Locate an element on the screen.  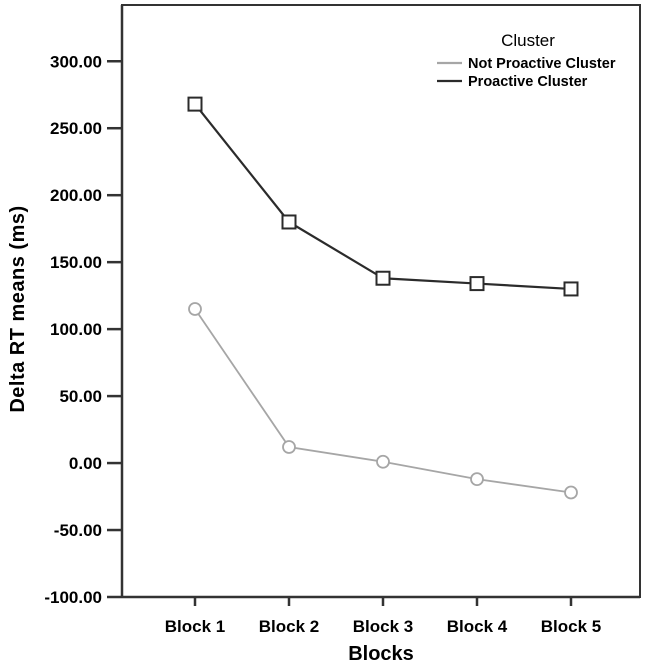
y-tick-label: 50.00 is located at coordinates (80, 396).